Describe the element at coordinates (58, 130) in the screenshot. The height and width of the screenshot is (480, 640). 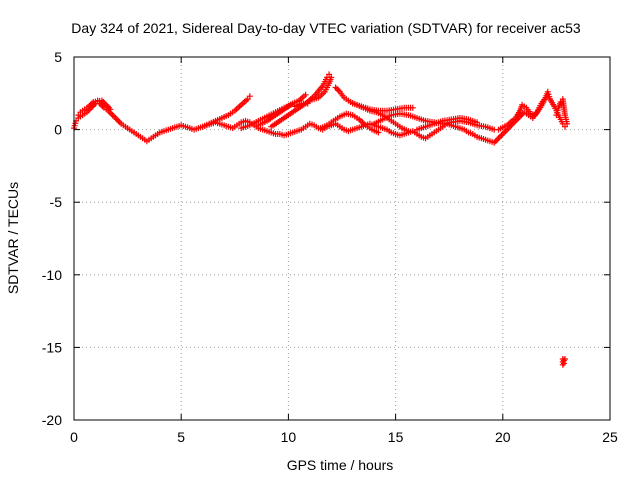
I see `y-tick-label: 0` at that location.